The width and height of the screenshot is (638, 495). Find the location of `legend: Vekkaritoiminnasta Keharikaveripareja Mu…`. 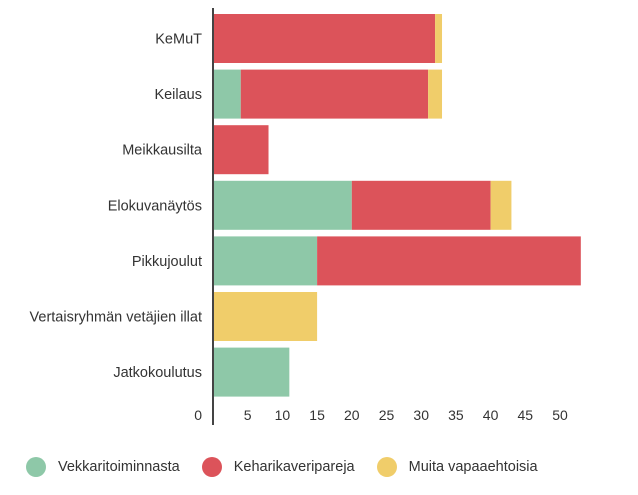

legend: Vekkaritoiminnasta Keharikaveripareja Mu… is located at coordinates (293, 467).